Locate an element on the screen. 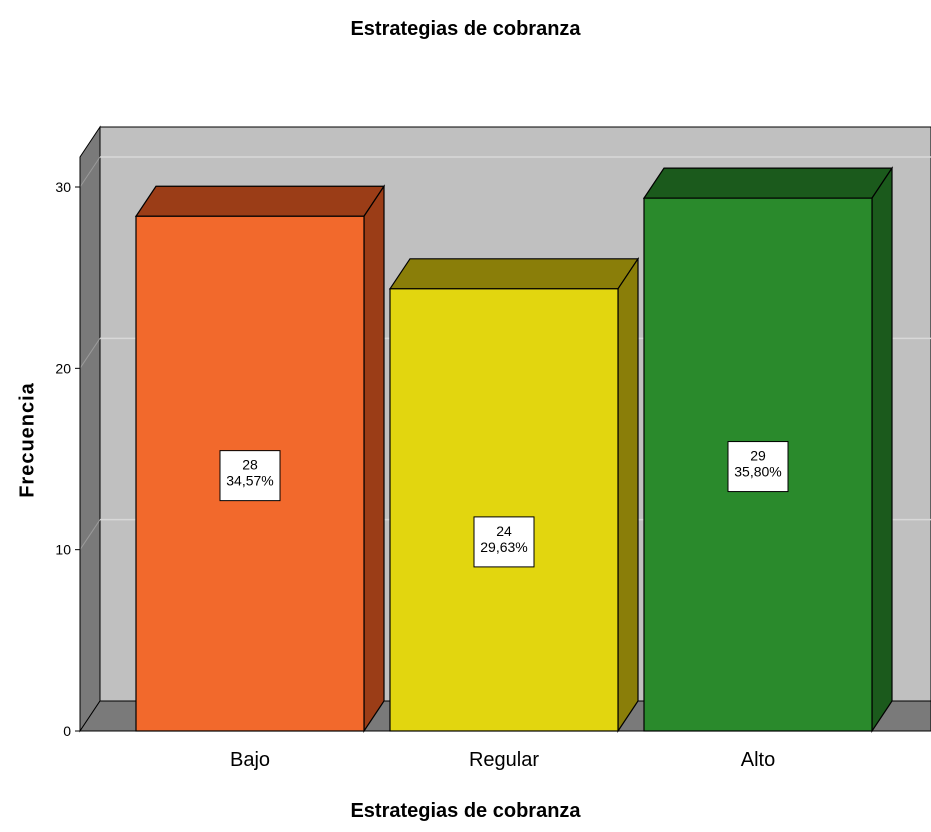 The width and height of the screenshot is (931, 832). x-tick-label: Alto is located at coordinates (758, 760).